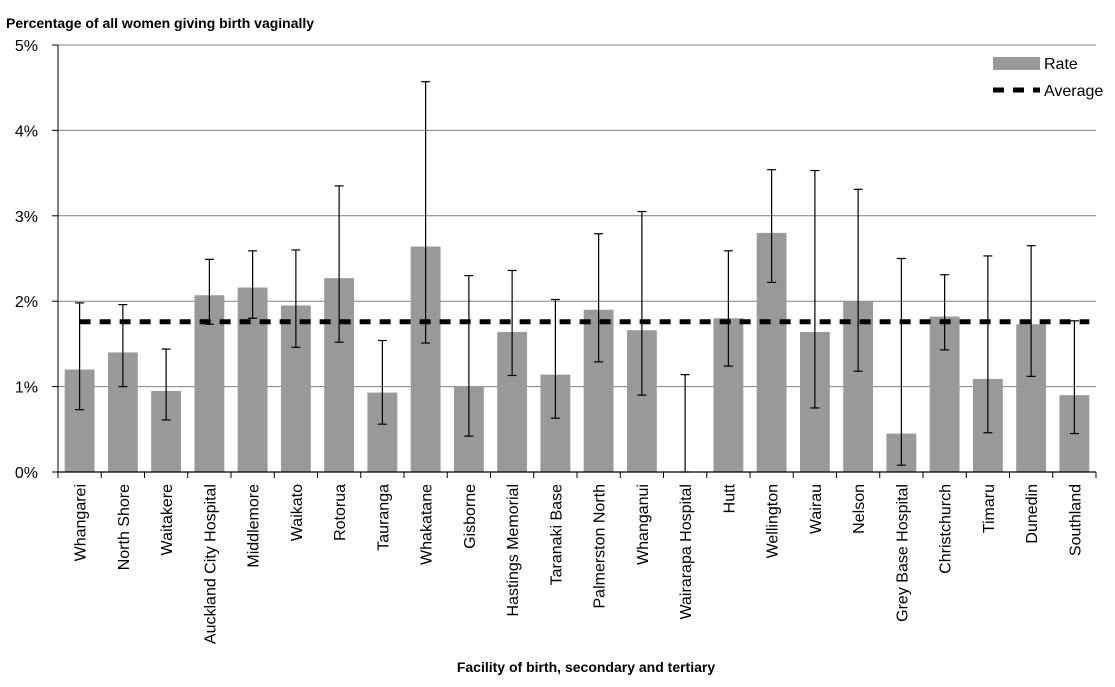 The height and width of the screenshot is (687, 1115). Describe the element at coordinates (167, 520) in the screenshot. I see `x-tick-label: Waitakere` at that location.